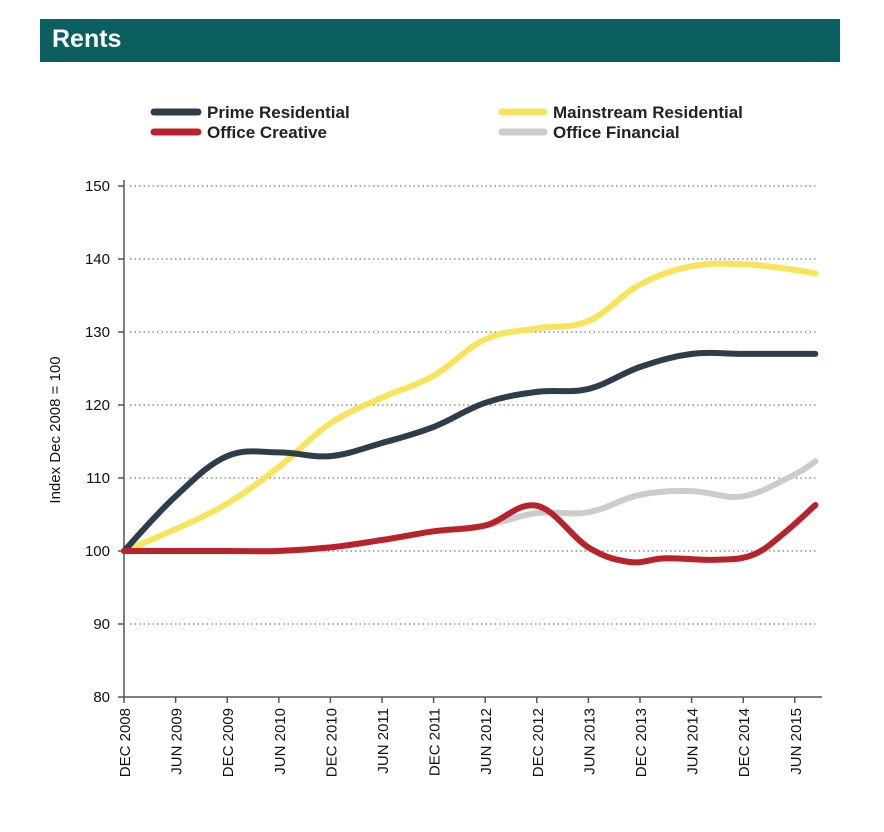  Describe the element at coordinates (648, 112) in the screenshot. I see `legend-label-mainstream-residential: Mainstream Residential` at that location.